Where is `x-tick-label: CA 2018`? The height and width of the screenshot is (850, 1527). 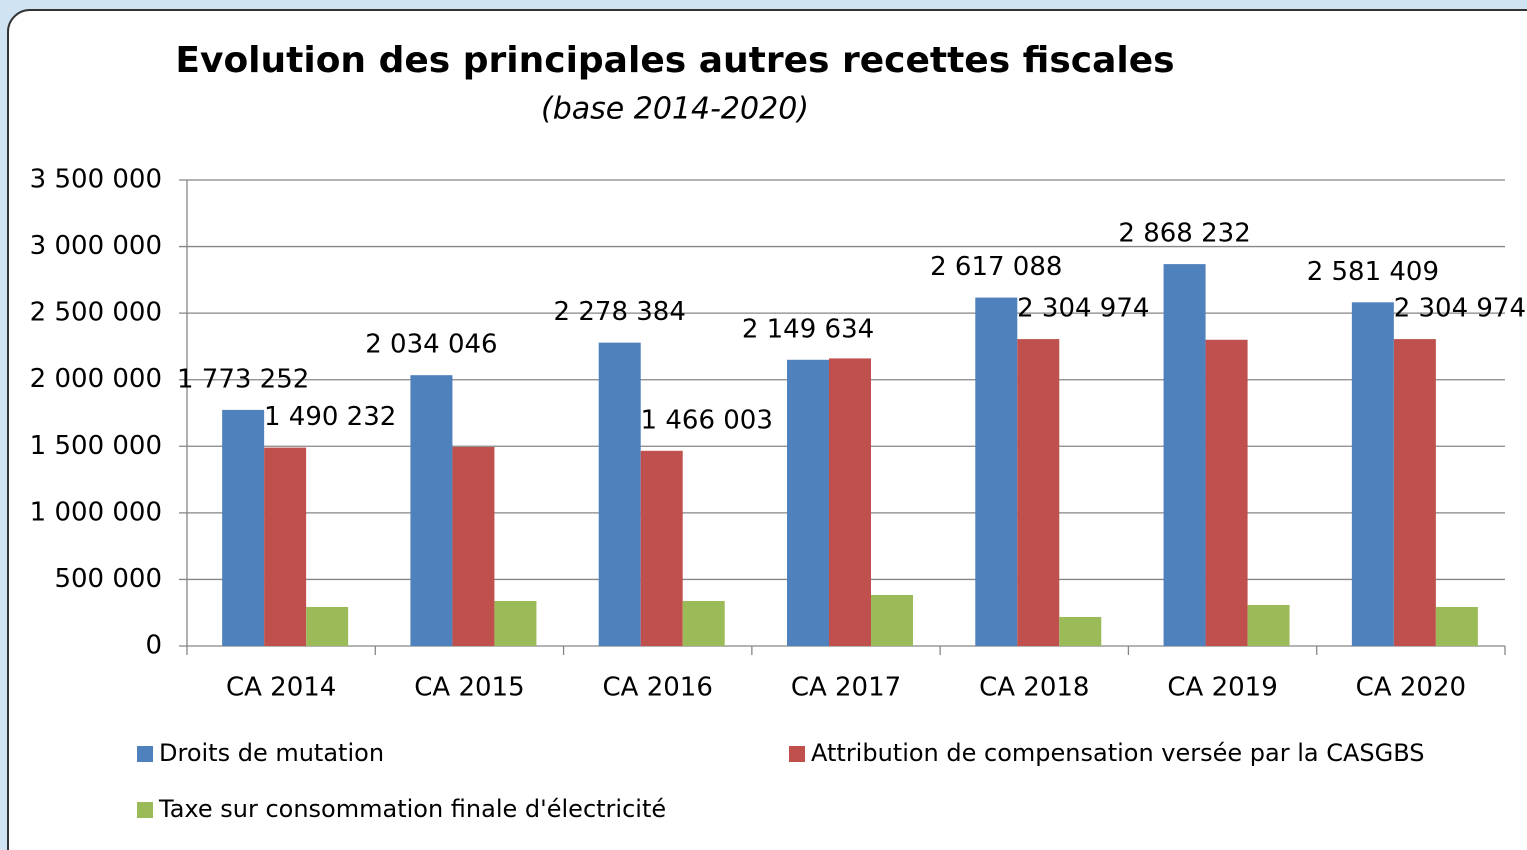
x-tick-label: CA 2018 is located at coordinates (1034, 688).